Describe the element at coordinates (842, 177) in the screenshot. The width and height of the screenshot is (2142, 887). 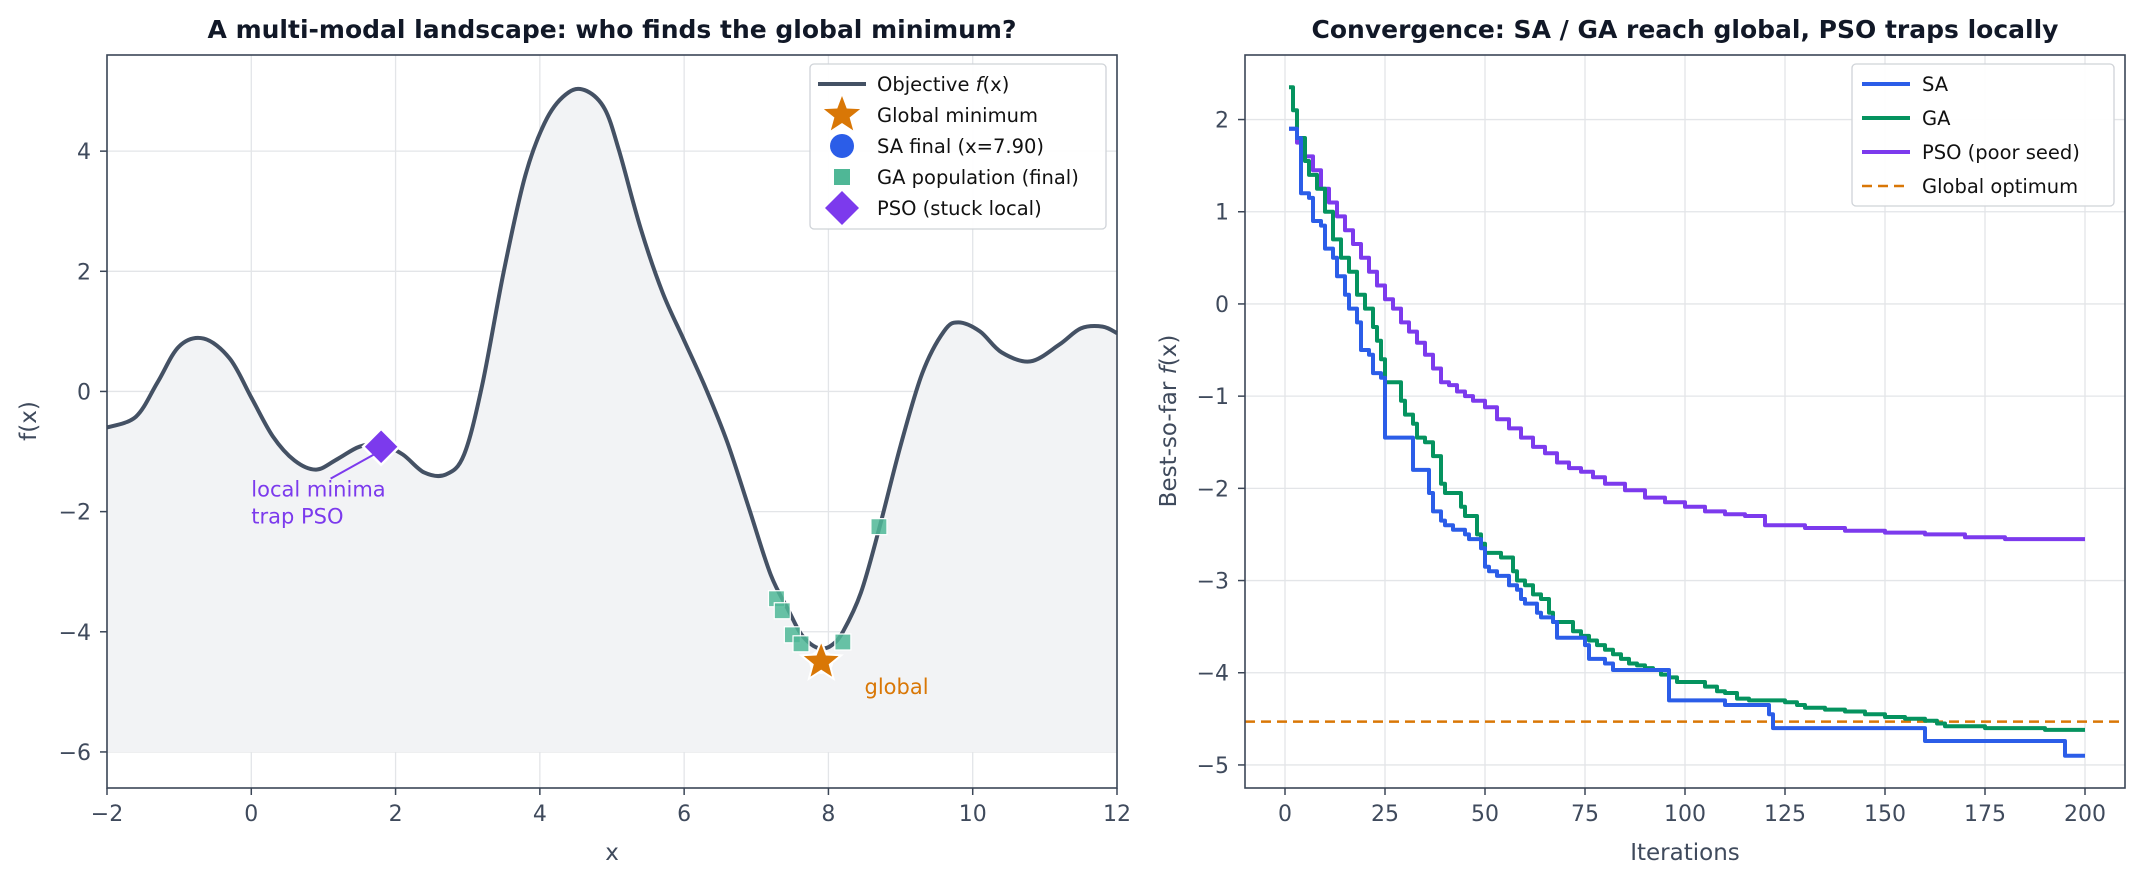
I see `legend-ga-square` at that location.